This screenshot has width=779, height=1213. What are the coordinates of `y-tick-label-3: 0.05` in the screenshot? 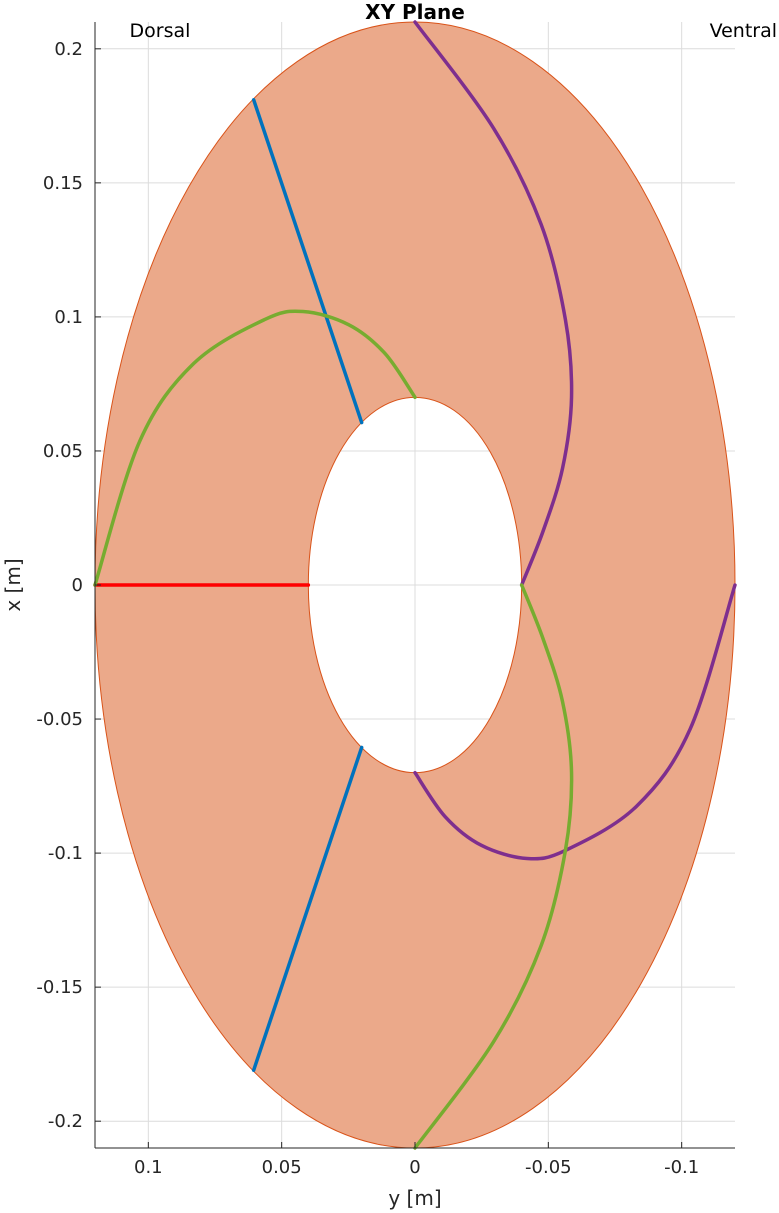 It's located at (63, 451).